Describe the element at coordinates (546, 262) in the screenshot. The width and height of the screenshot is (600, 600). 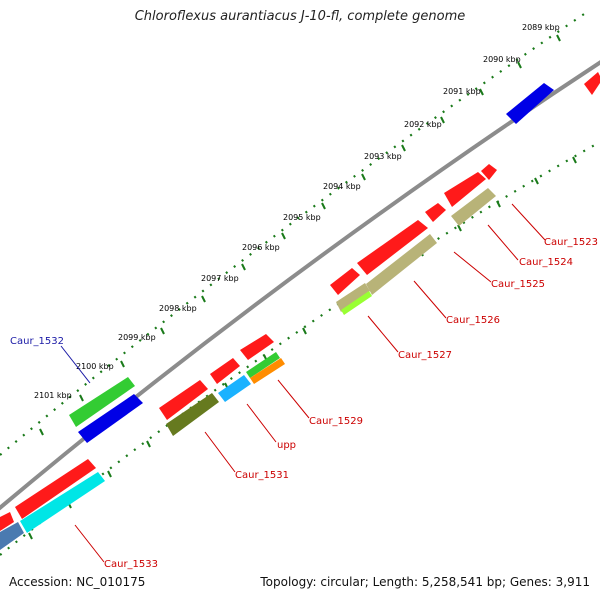
I see `gene-label-caur-1524: Caur_1524` at that location.